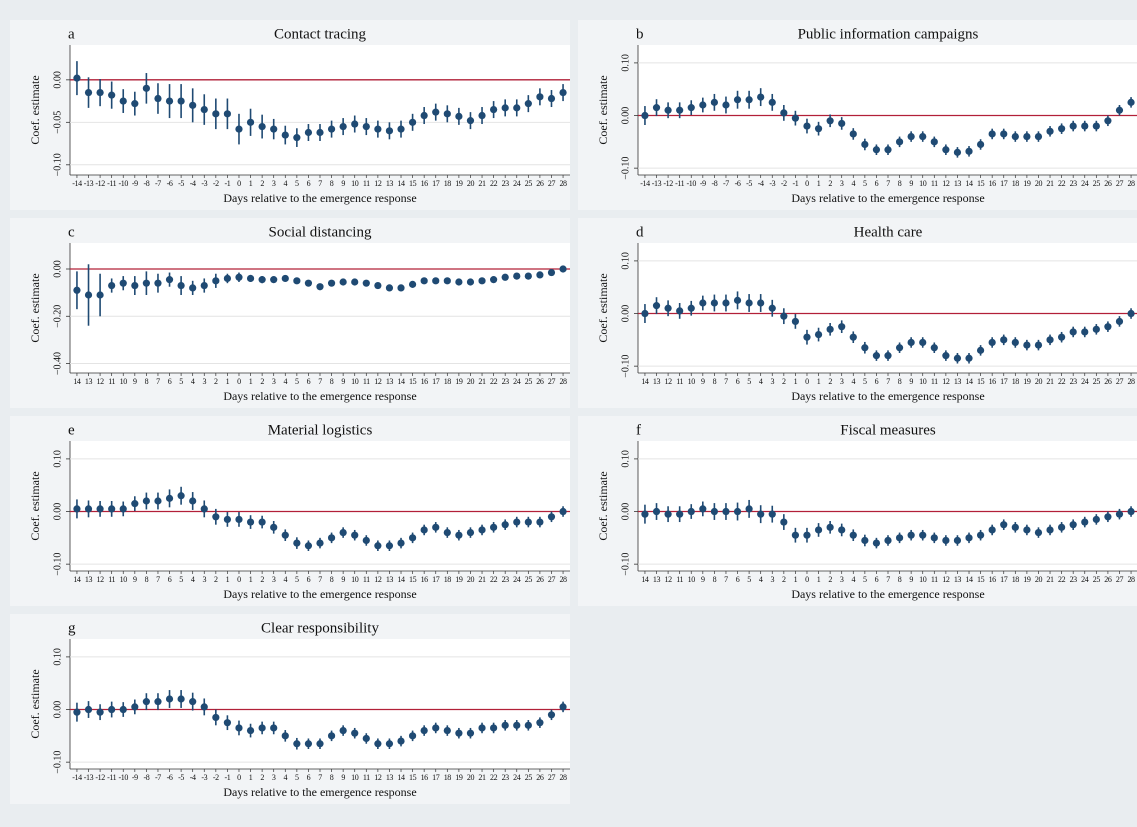 The width and height of the screenshot is (1137, 827). I want to click on x-tick-label: -4, so click(193, 183).